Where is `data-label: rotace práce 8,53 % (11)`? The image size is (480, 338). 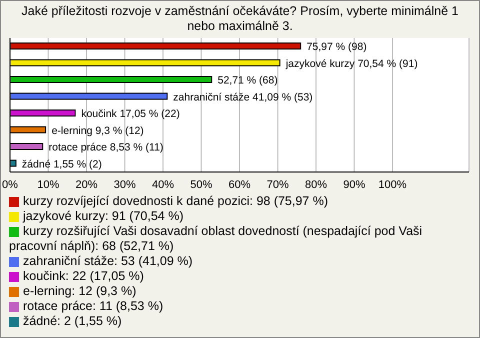
data-label: rotace práce 8,53 % (11) is located at coordinates (106, 148).